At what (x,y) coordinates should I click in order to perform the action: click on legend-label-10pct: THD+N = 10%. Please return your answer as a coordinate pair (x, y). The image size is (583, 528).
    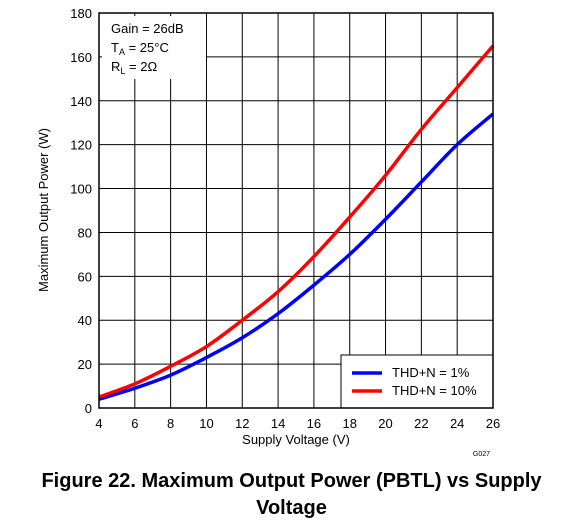
    Looking at the image, I should click on (434, 390).